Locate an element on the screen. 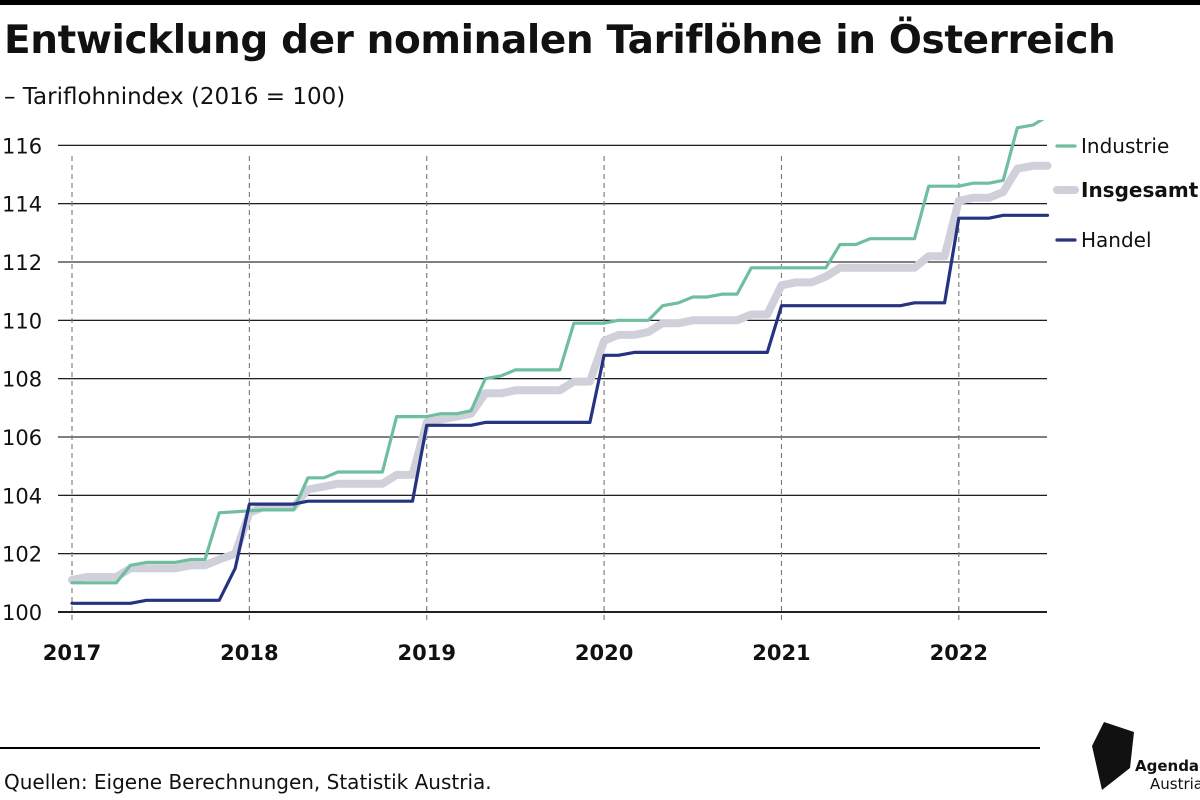 Image resolution: width=1200 pixels, height=800 pixels. y-tick-label: 108 is located at coordinates (22, 380).